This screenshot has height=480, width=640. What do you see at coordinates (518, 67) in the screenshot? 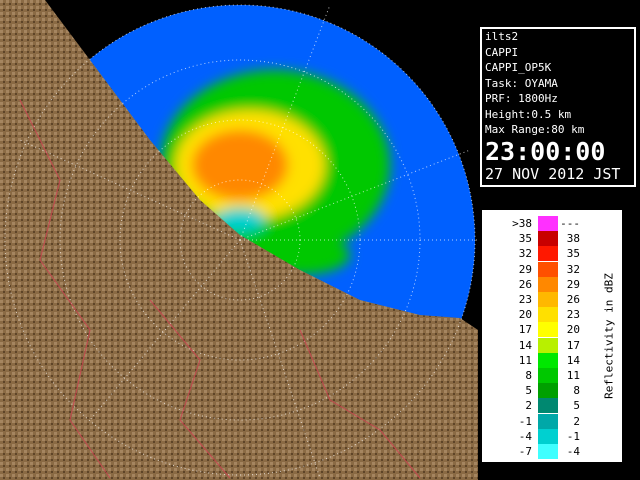
I see `info-line: CAPPI_OP5K` at bounding box center [518, 67].